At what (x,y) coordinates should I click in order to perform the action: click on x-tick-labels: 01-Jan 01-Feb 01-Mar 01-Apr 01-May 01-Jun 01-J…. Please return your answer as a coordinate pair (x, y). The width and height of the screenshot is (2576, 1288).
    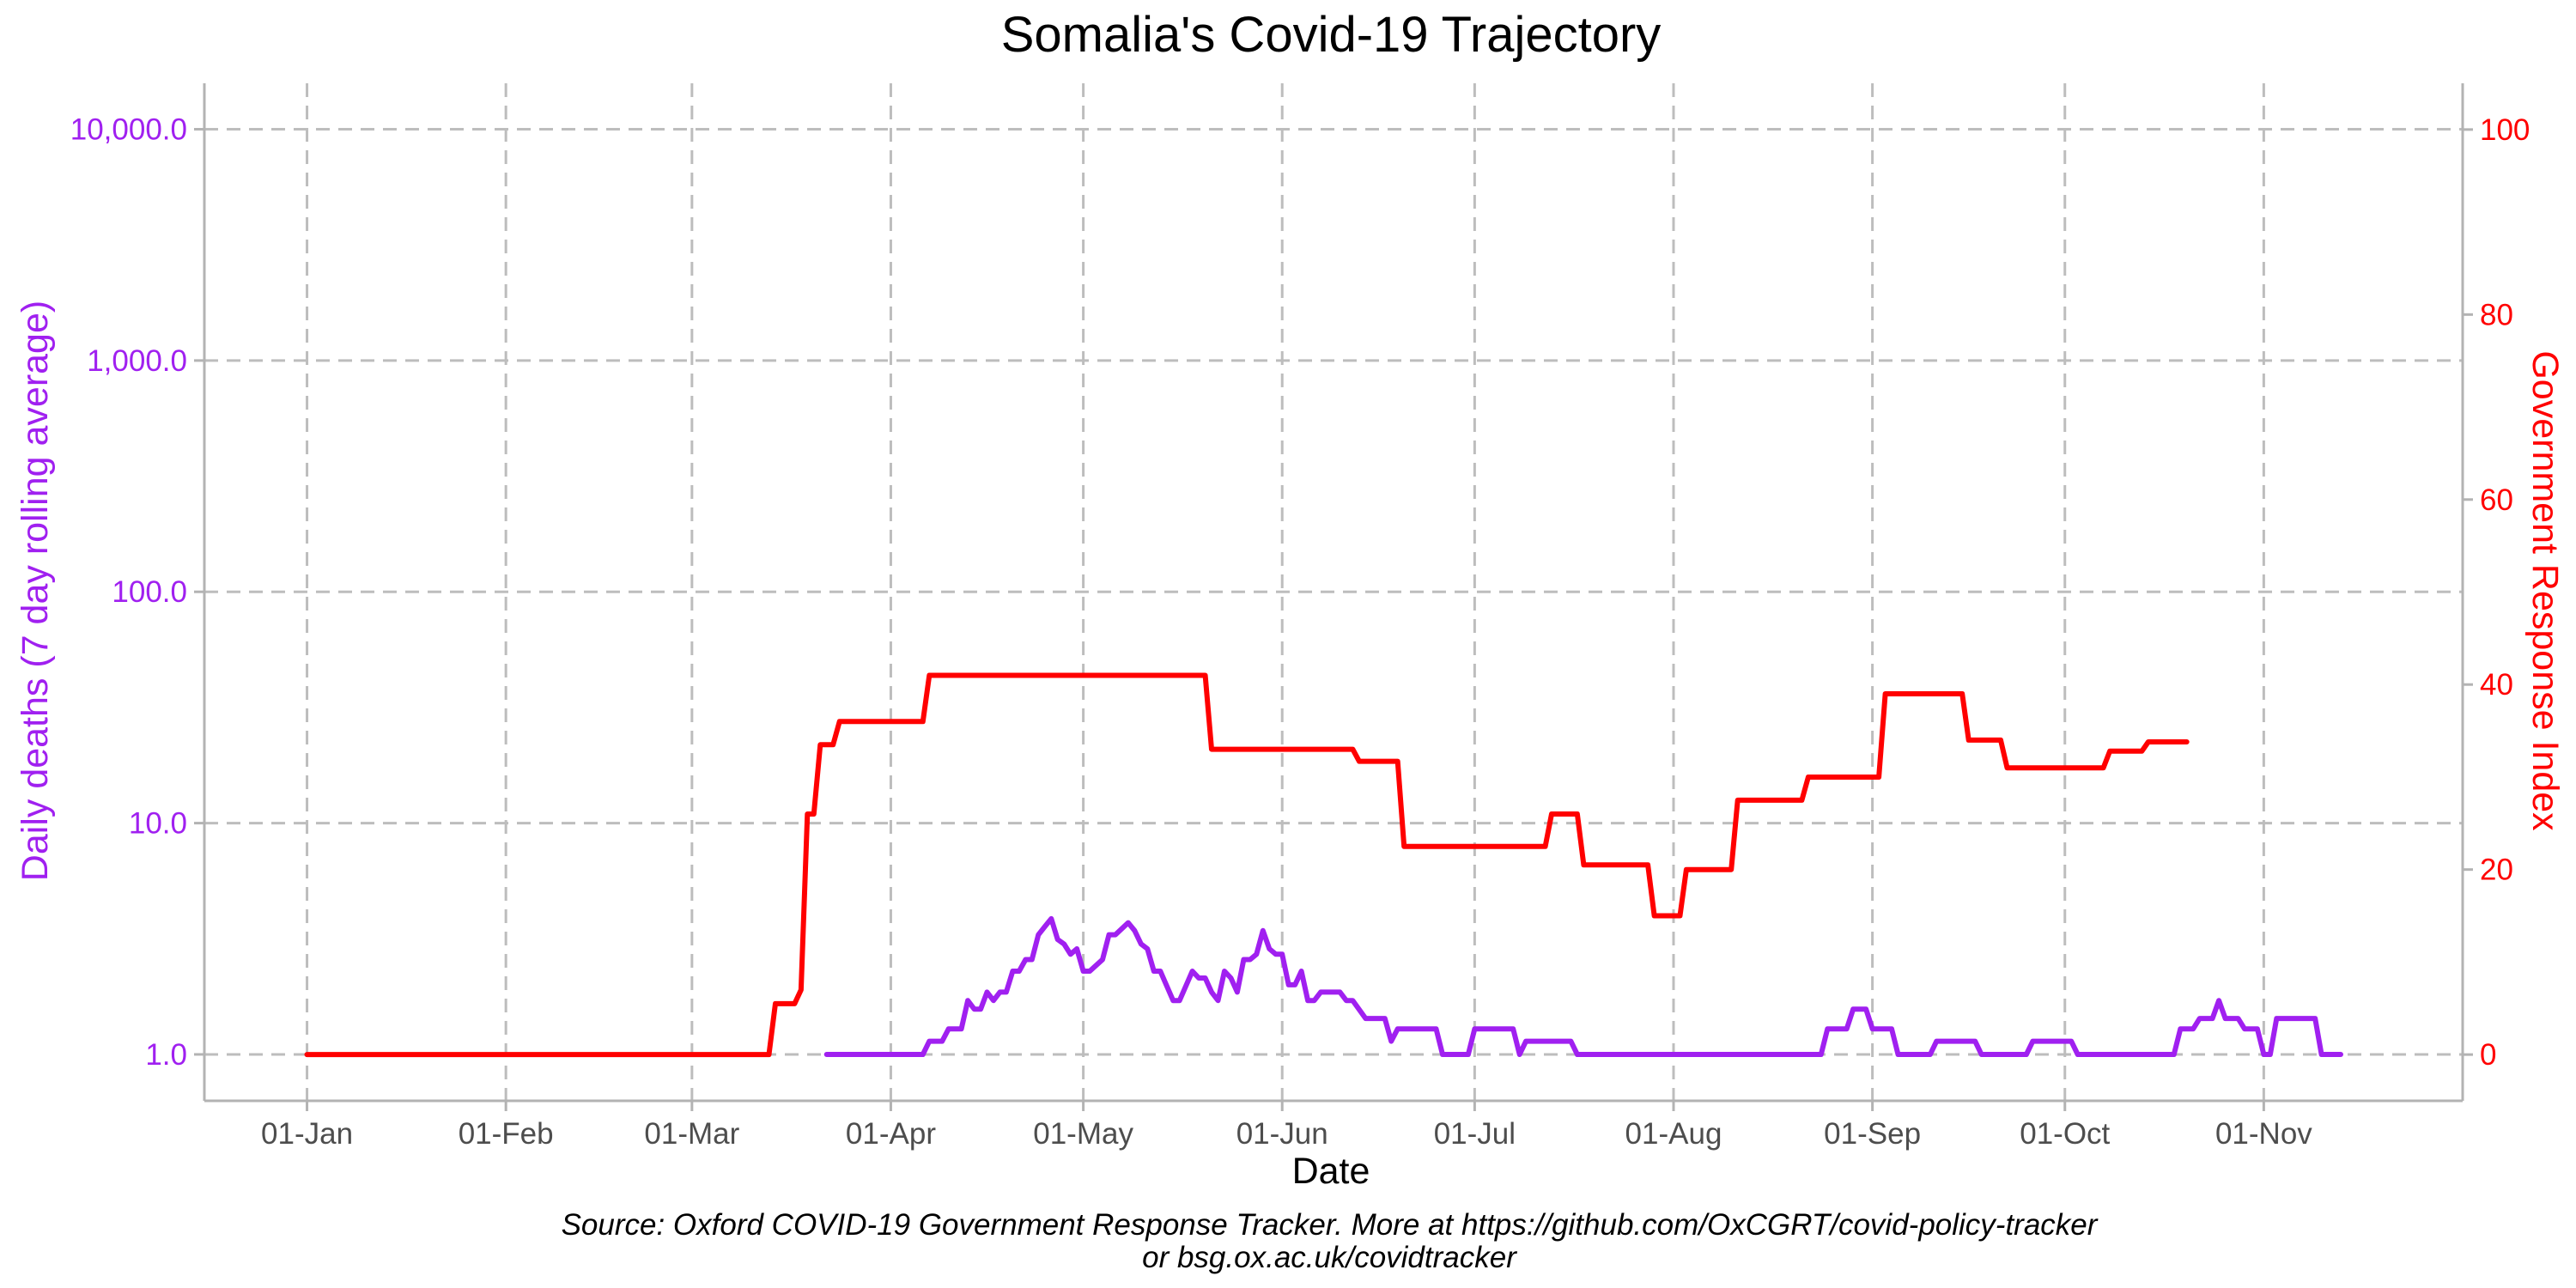
    Looking at the image, I should click on (1287, 1134).